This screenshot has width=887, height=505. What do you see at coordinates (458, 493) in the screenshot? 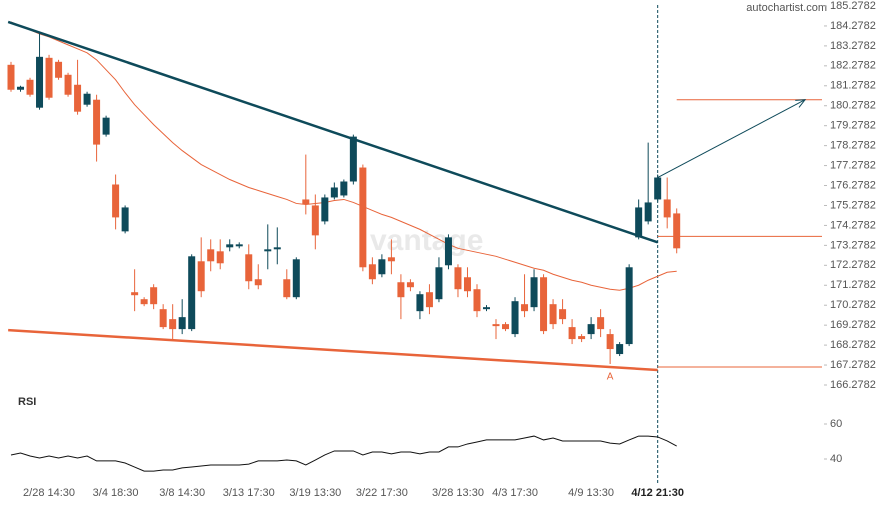
I see `x-tick-label: 3/28 13:30` at bounding box center [458, 493].